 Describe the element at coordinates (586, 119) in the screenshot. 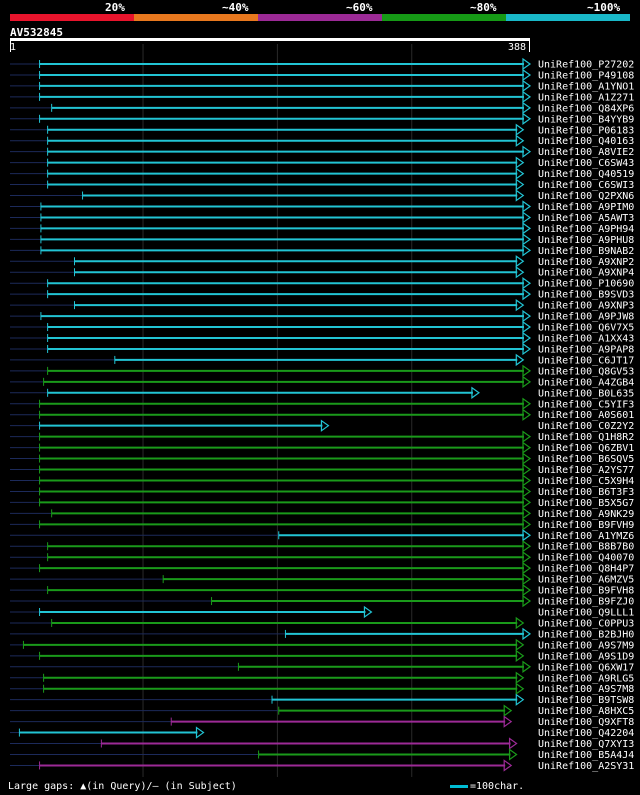

I see `hit-label: UniRef100_B4YYB9` at that location.